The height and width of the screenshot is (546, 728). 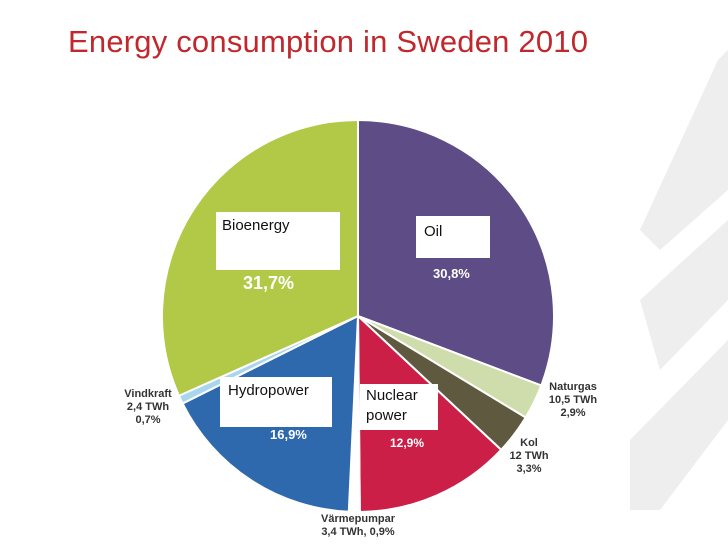 I want to click on callout-vindkraft-pct: 0,7%, so click(x=148, y=420).